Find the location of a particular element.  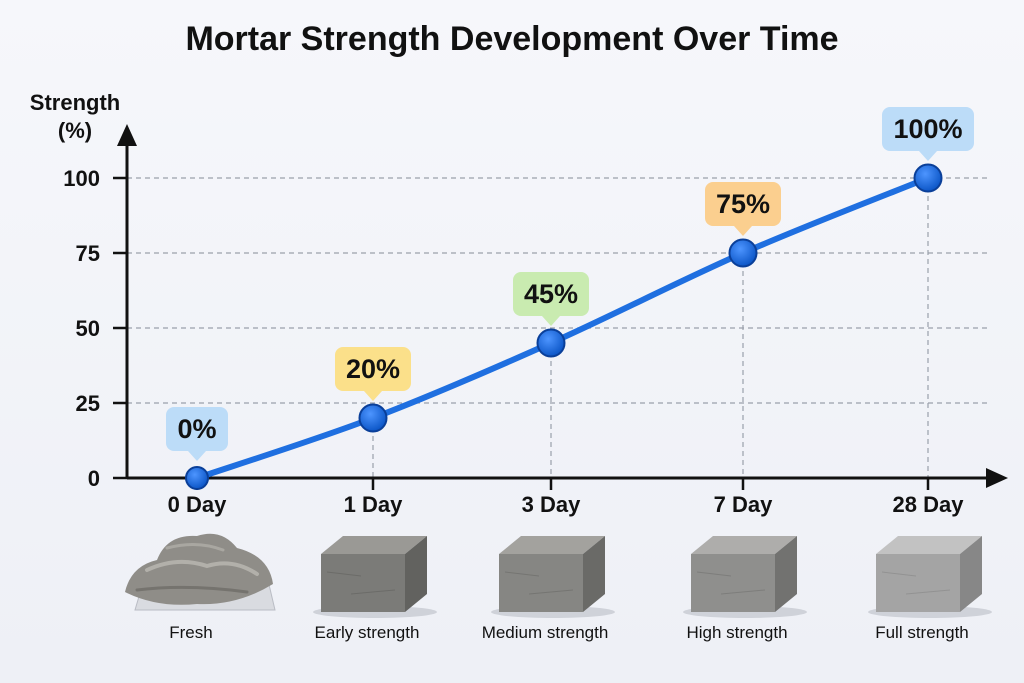

data-label: 45% is located at coordinates (551, 294).